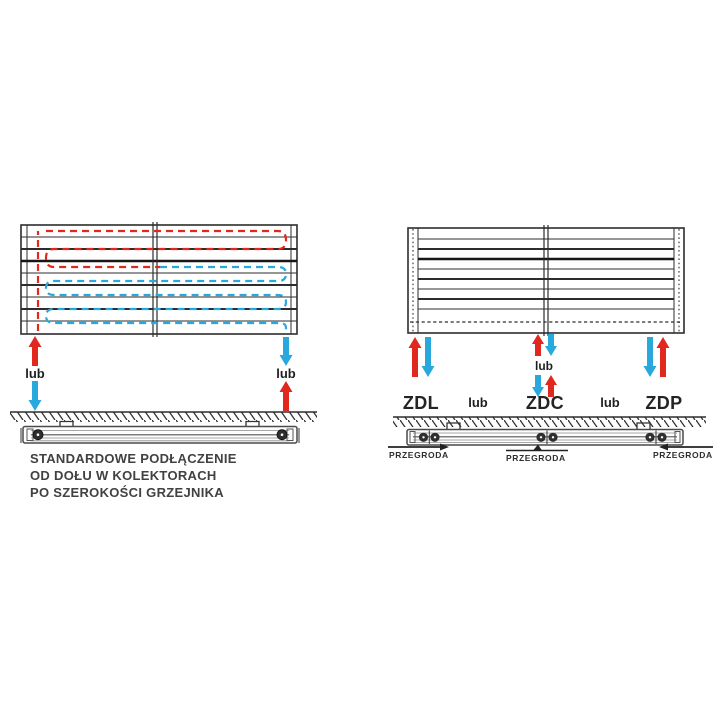  Describe the element at coordinates (545, 403) in the screenshot. I see `variant-label-zdc: ZDC` at that location.